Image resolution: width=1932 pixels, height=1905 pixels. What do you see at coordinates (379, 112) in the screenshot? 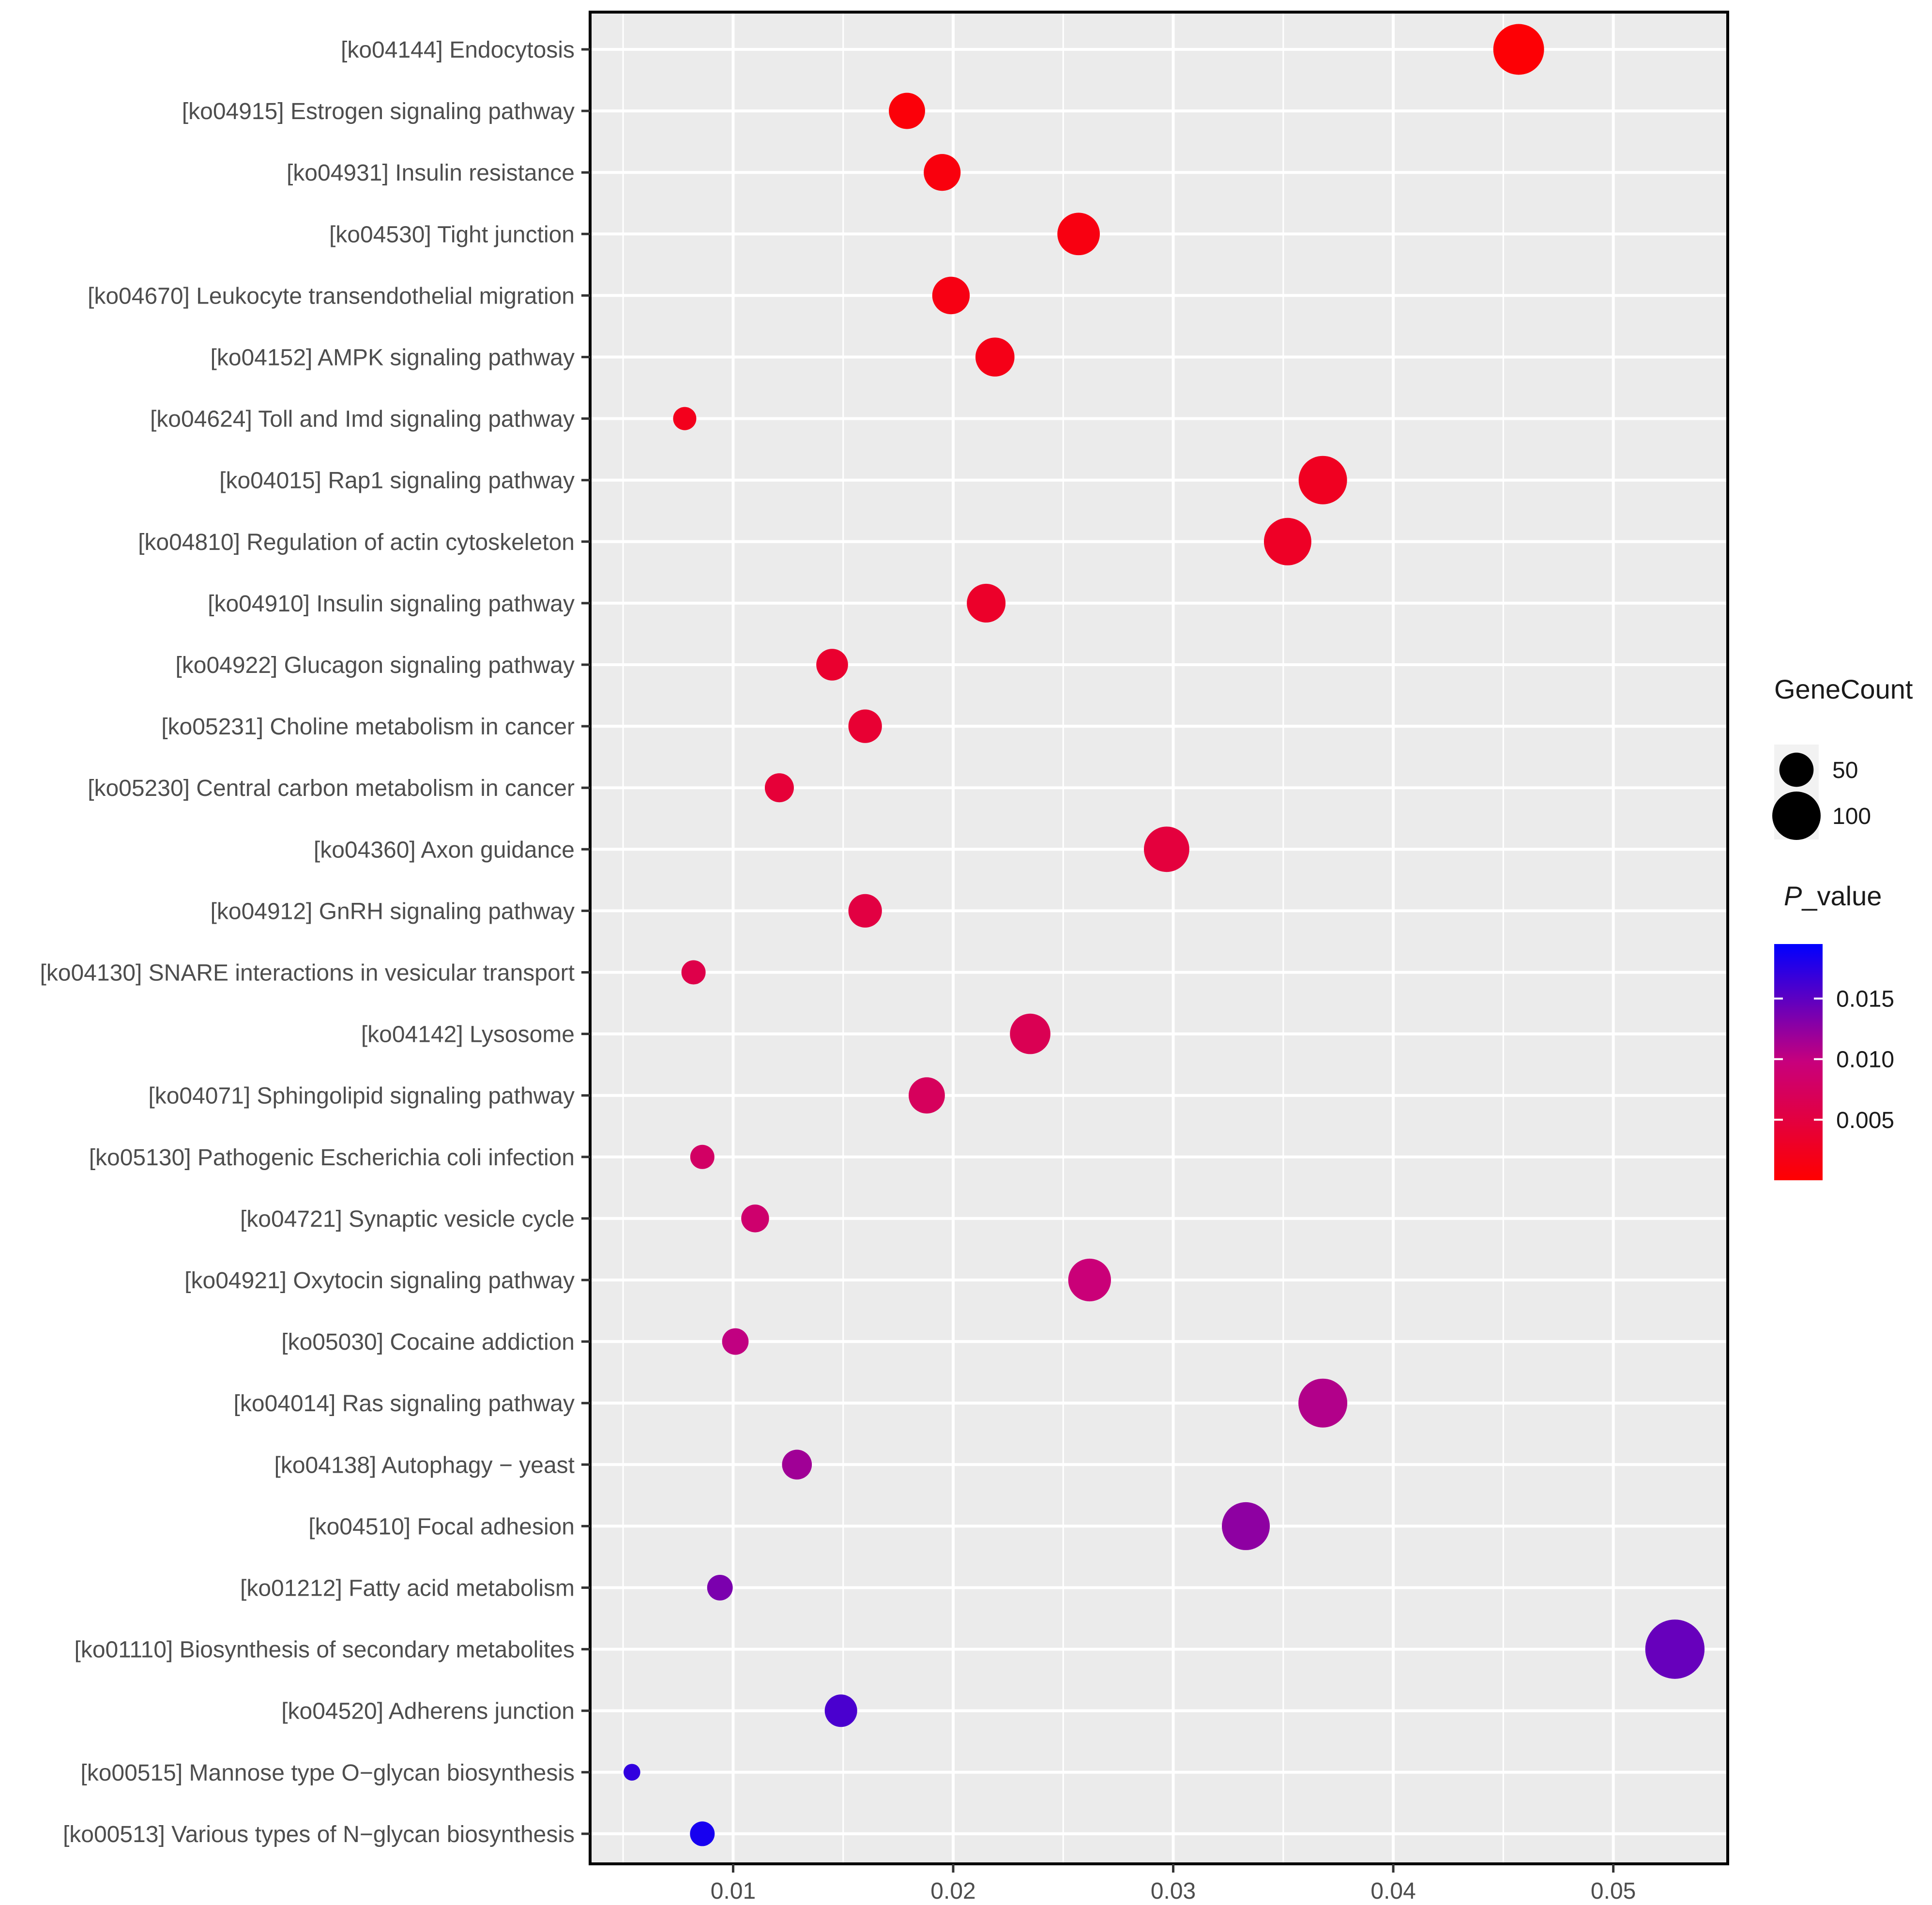
I see `y-tick-label: [ko04915] Estrogen signaling pathway` at bounding box center [379, 112].